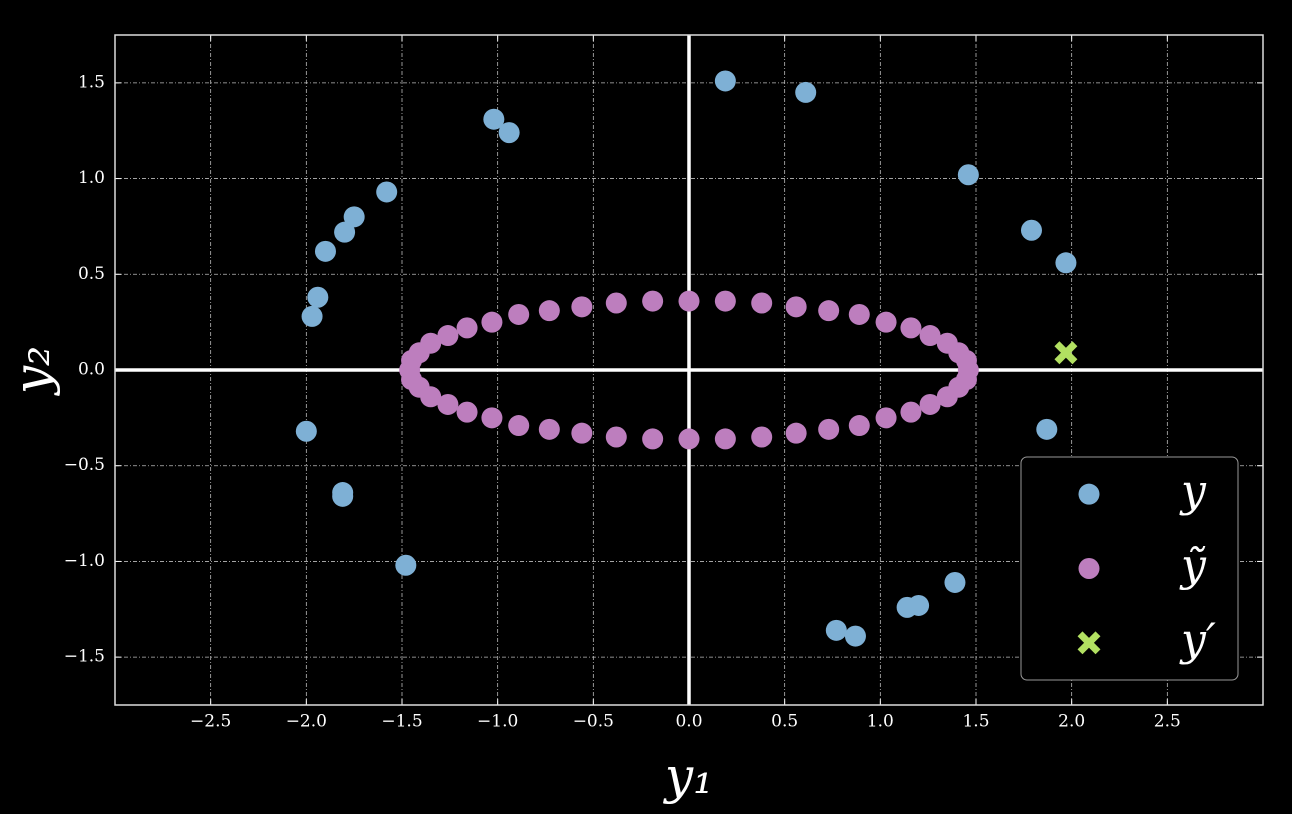 The height and width of the screenshot is (814, 1292). What do you see at coordinates (688, 722) in the screenshot?
I see `x-tick-label: 0.0` at bounding box center [688, 722].